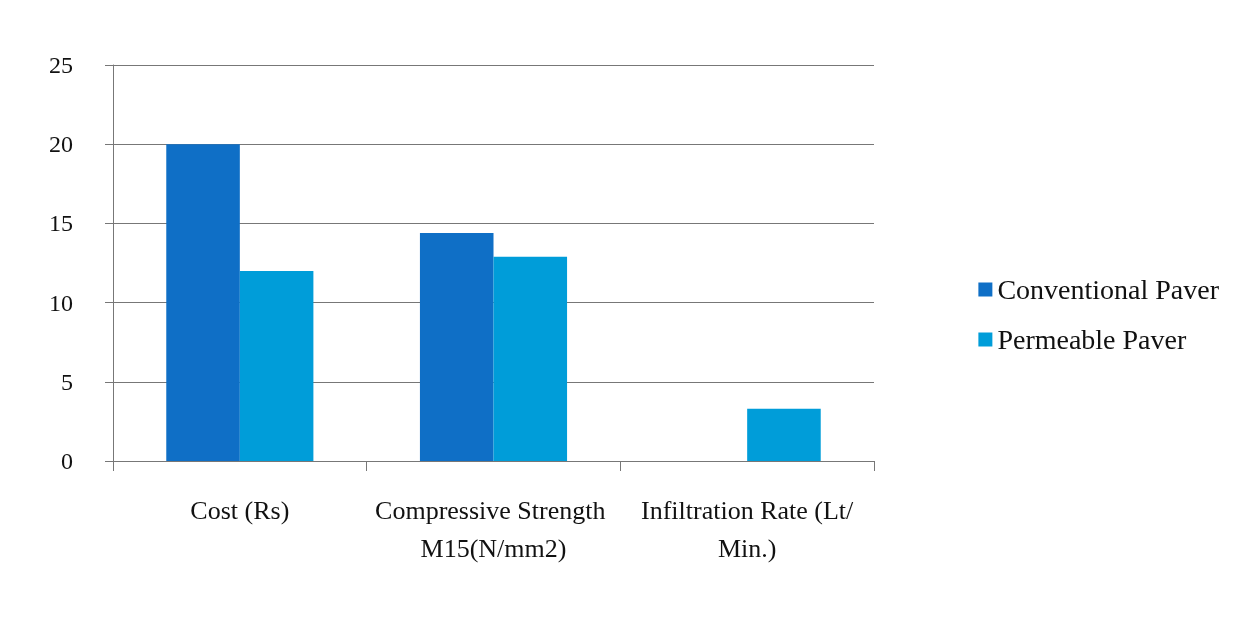 This screenshot has height=629, width=1252. Describe the element at coordinates (61, 144) in the screenshot. I see `y-tick-label: 20` at that location.